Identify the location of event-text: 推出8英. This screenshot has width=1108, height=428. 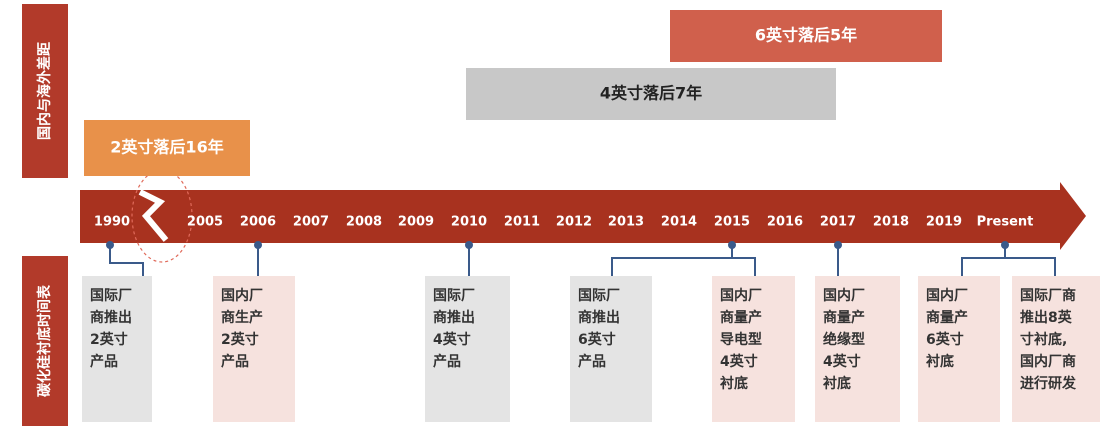
(1046, 317).